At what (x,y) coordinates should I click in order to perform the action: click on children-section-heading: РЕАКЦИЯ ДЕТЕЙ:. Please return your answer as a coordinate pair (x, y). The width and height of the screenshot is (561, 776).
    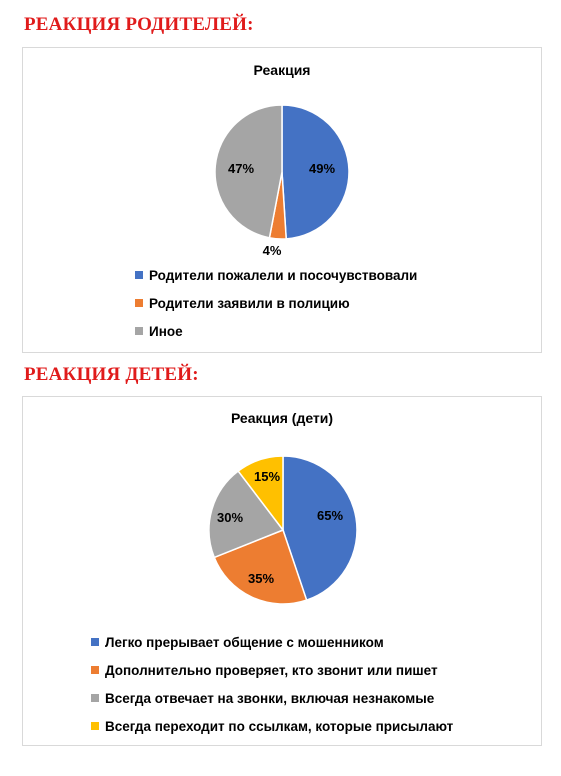
    Looking at the image, I should click on (111, 374).